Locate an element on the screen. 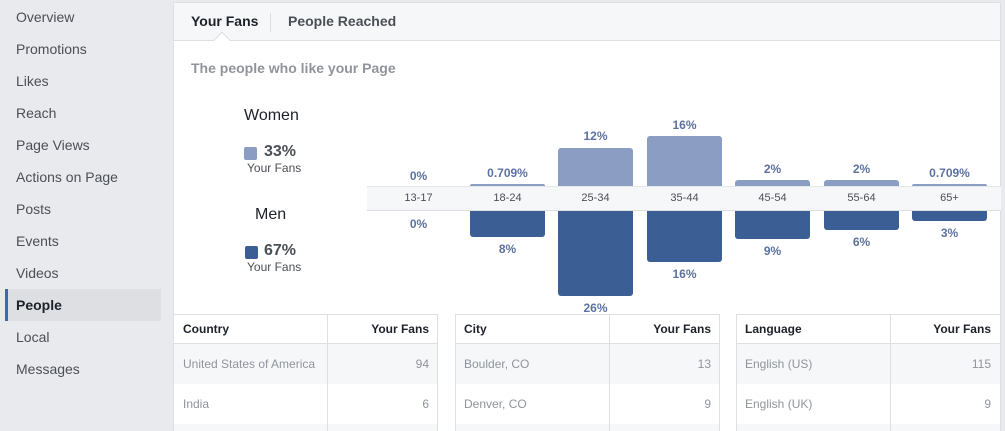 The height and width of the screenshot is (431, 1005). bar-women-65-plus is located at coordinates (949, 185).